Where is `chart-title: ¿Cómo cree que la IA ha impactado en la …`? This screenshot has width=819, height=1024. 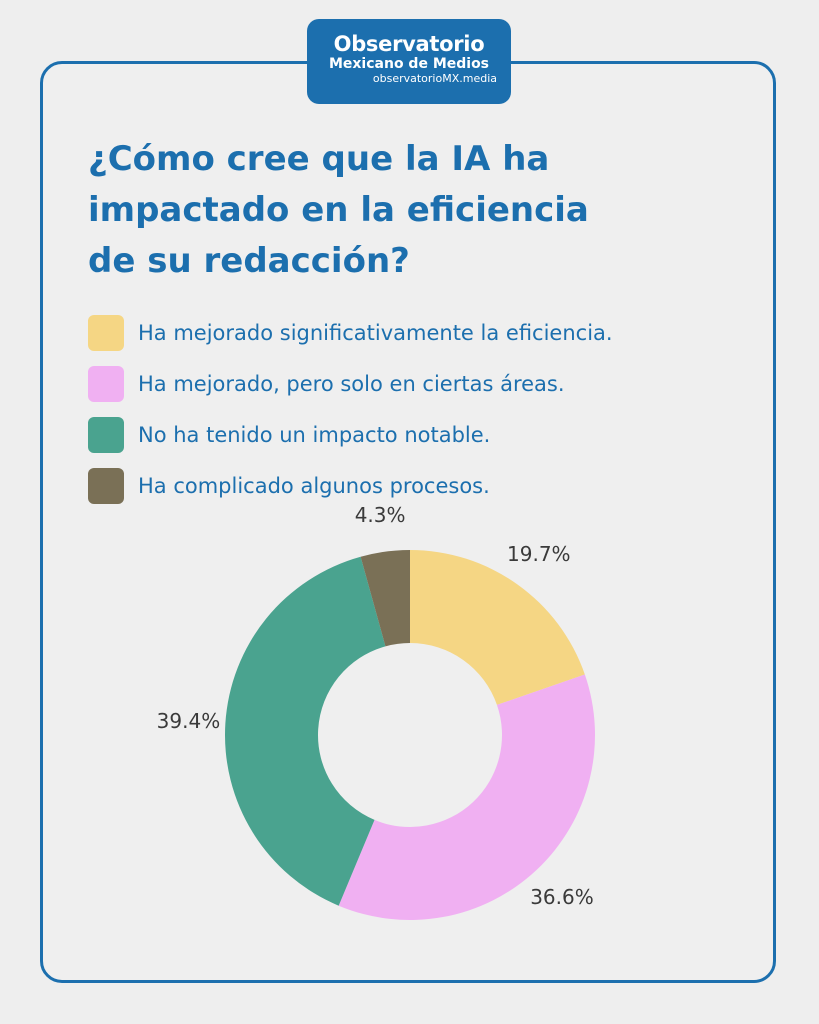 chart-title: ¿Cómo cree que la IA ha impactado en la … is located at coordinates (338, 210).